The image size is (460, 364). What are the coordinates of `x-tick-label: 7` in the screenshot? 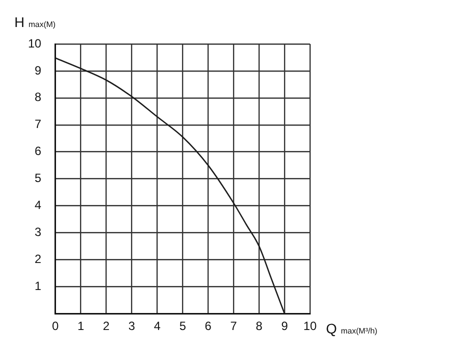 It's located at (234, 326).